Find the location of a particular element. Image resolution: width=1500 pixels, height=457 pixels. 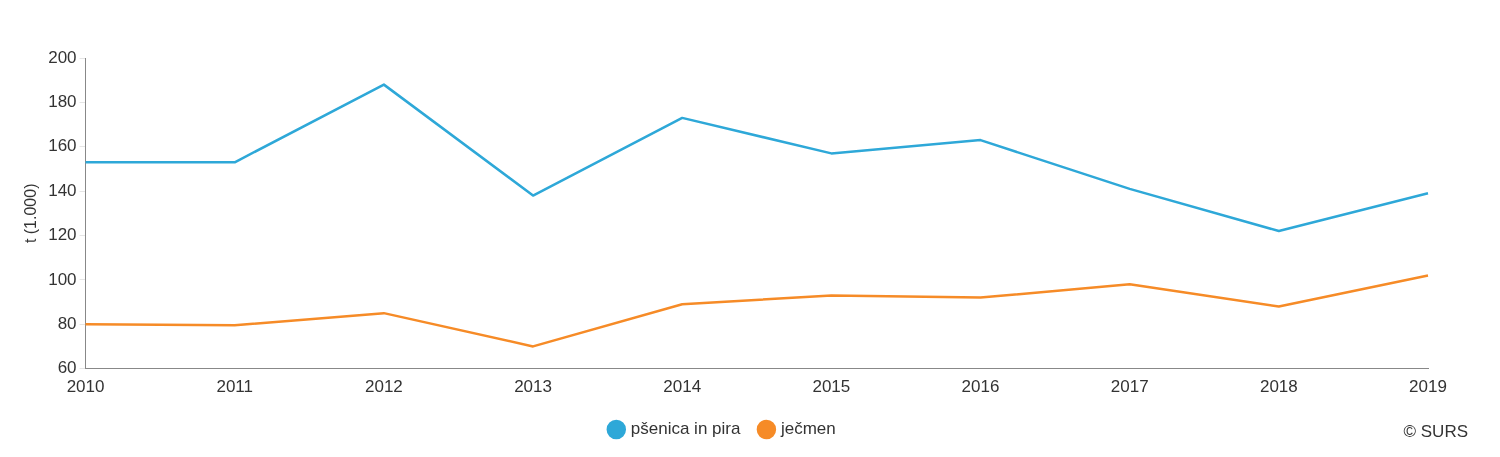

x-tick-label: 2018 is located at coordinates (1278, 387).